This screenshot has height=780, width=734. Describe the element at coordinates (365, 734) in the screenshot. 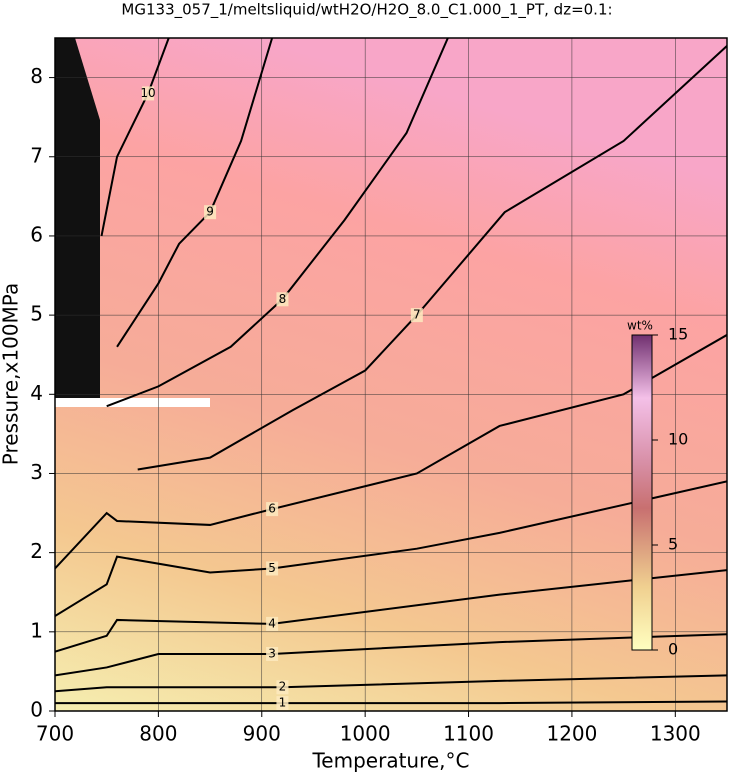

I see `x-tick-label: 1000` at that location.